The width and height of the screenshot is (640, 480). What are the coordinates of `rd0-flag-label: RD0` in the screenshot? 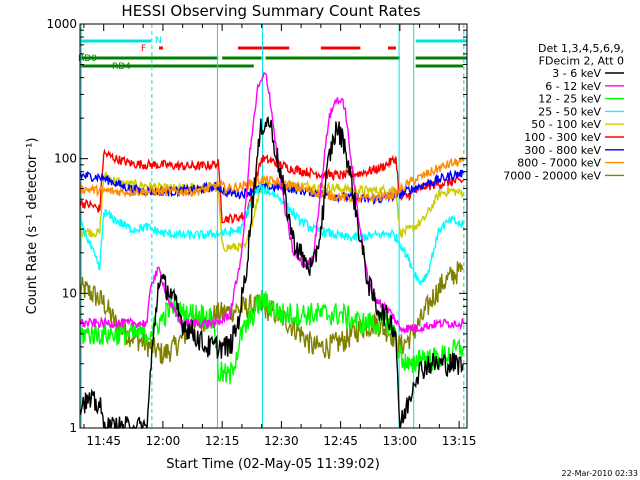 It's located at (87, 59).